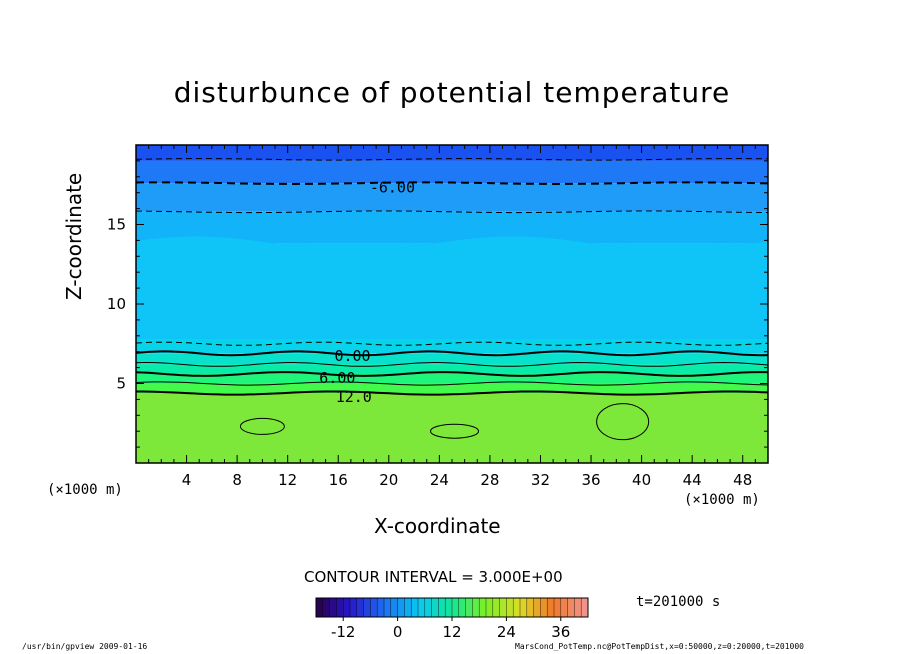 The width and height of the screenshot is (904, 654). What do you see at coordinates (352, 356) in the screenshot?
I see `contour-label: 0.00` at bounding box center [352, 356].